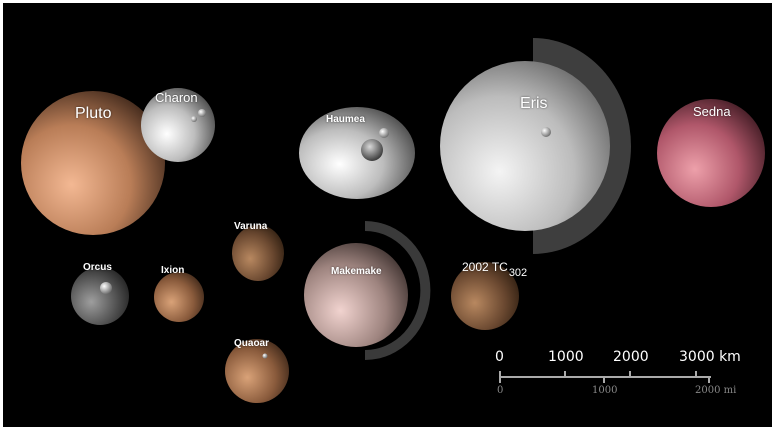 Image resolution: width=777 pixels, height=433 pixels. What do you see at coordinates (712, 111) in the screenshot?
I see `label-sedna: Sedna` at bounding box center [712, 111].